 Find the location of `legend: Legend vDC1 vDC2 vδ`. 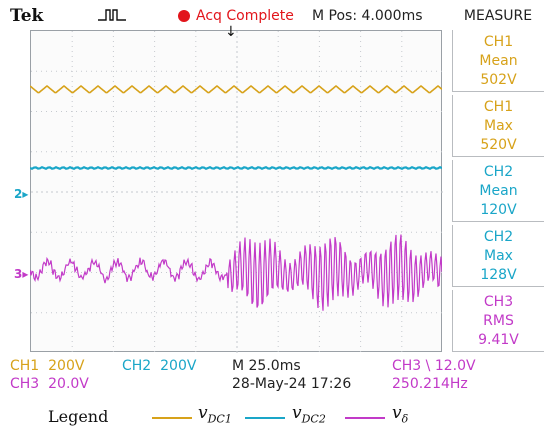

legend: Legend vDC1 vDC2 vδ is located at coordinates (275, 417).